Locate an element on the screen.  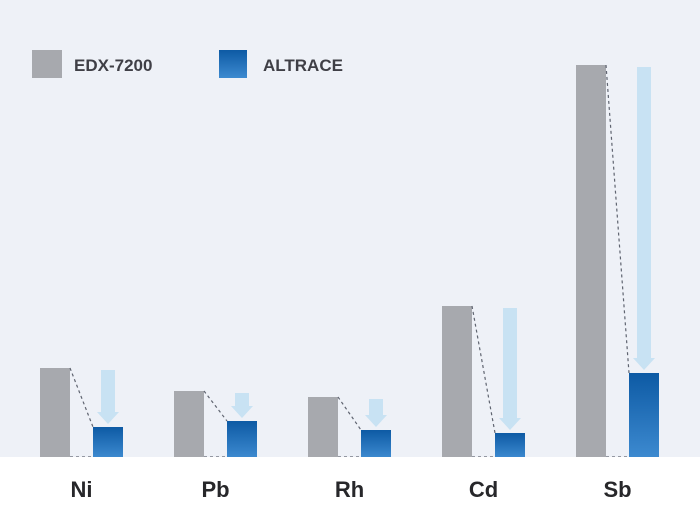
bar-altrace-sb is located at coordinates (644, 415).